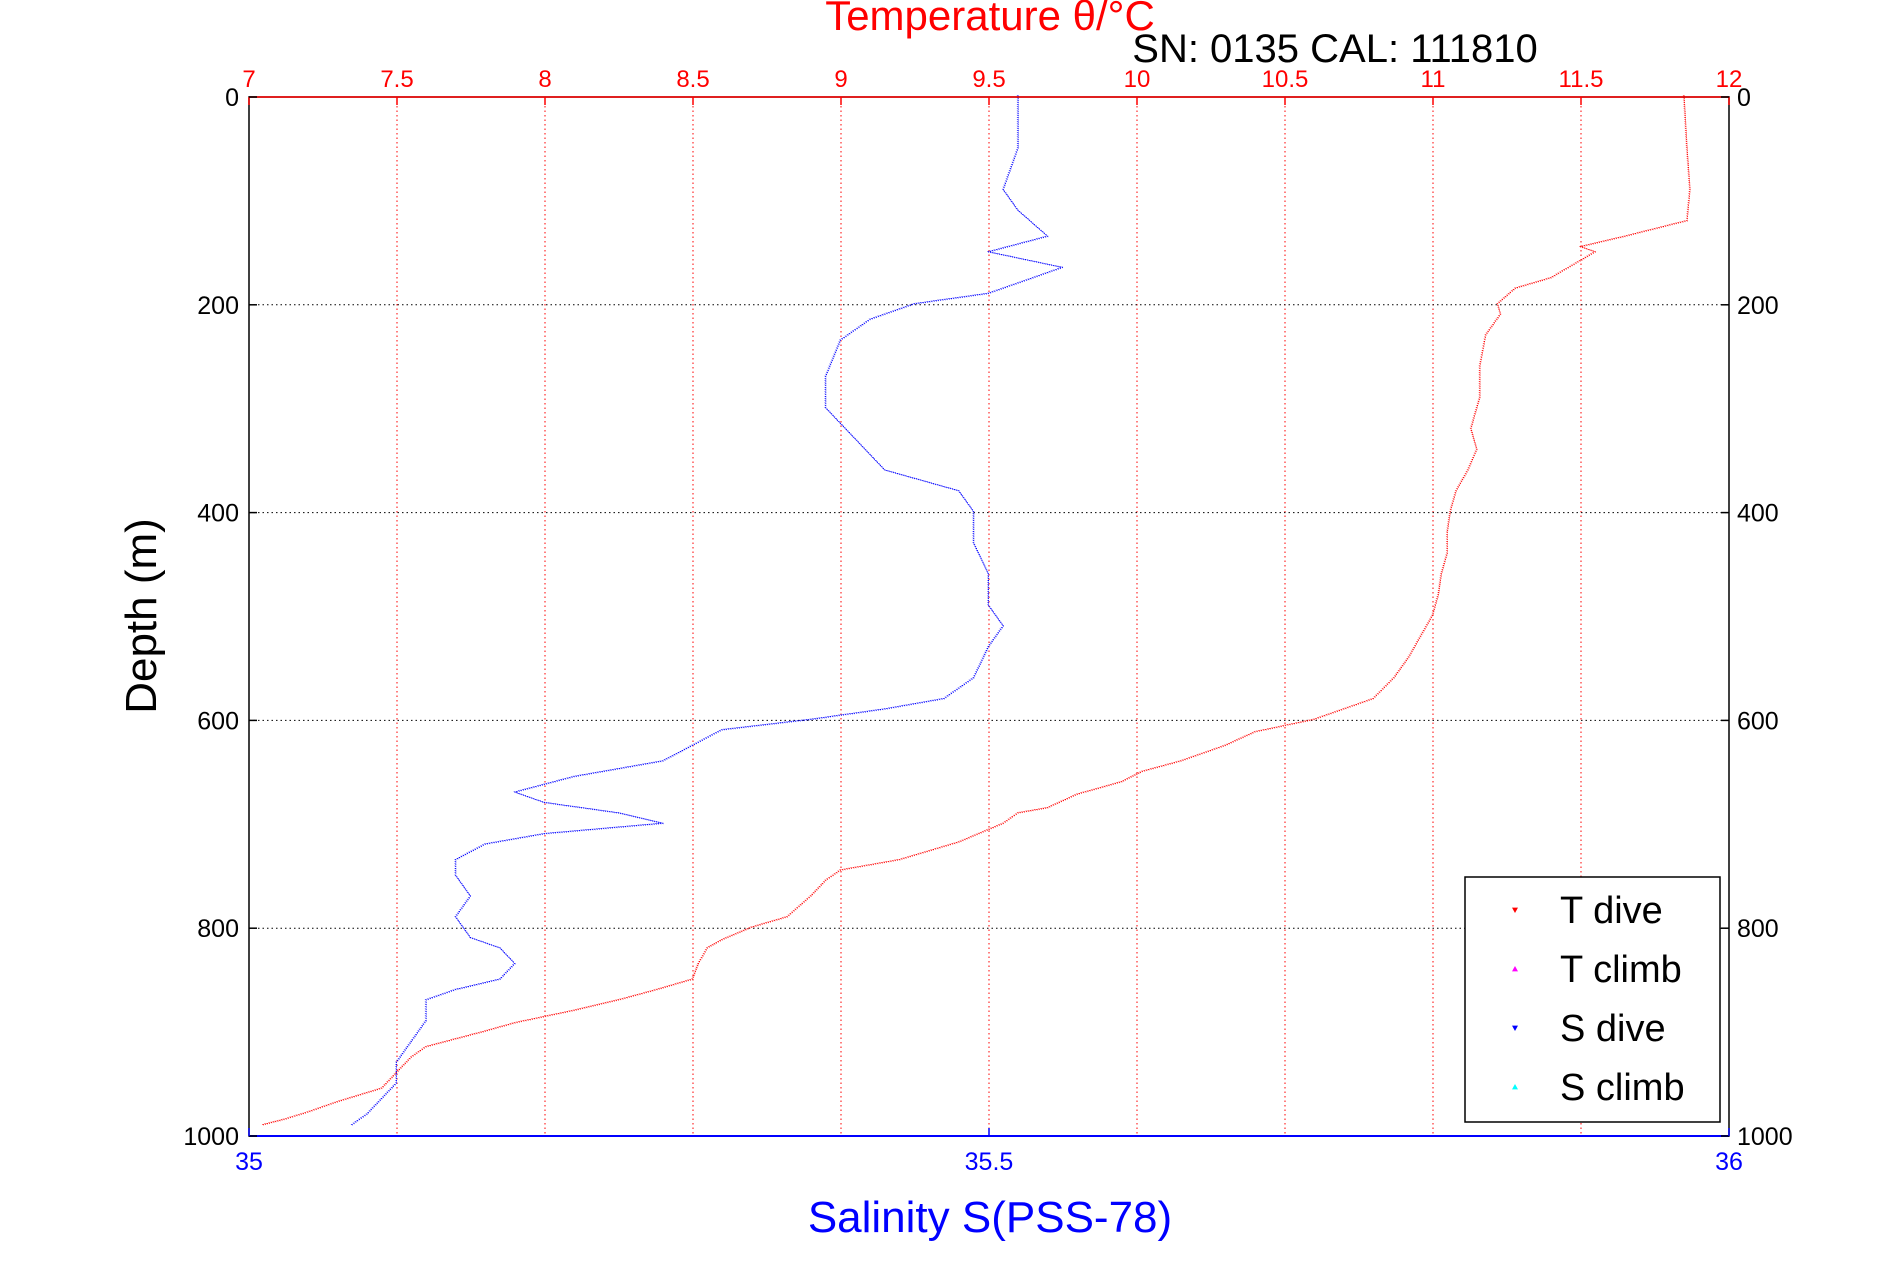  I want to click on legend-label: T dive, so click(1611, 911).